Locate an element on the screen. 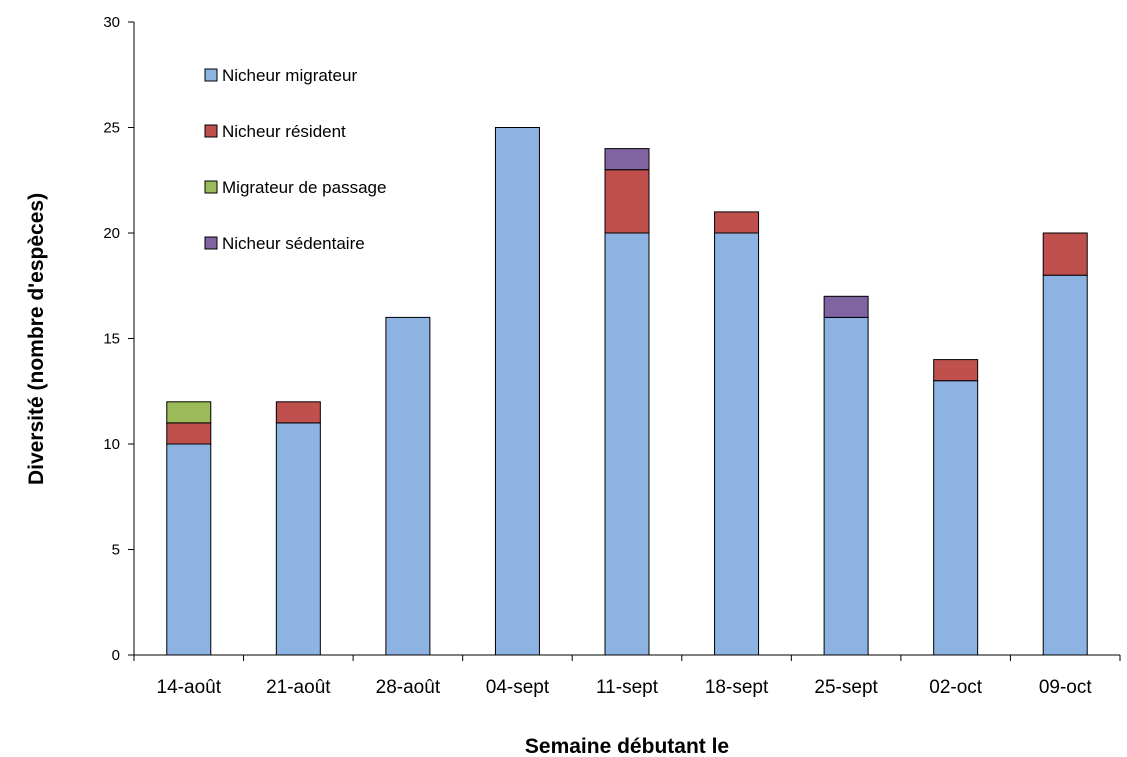  x-tick-label: 18-sept is located at coordinates (737, 687).